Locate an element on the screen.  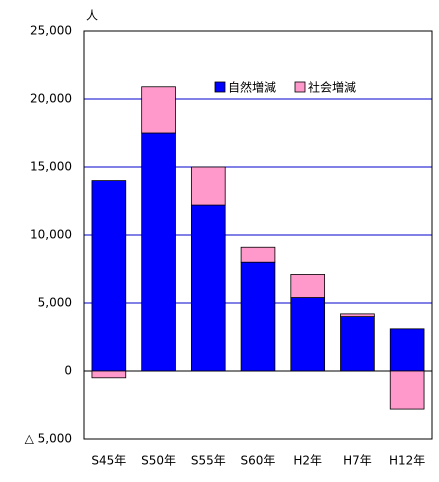
y-axis-label: 人 is located at coordinates (92, 16).